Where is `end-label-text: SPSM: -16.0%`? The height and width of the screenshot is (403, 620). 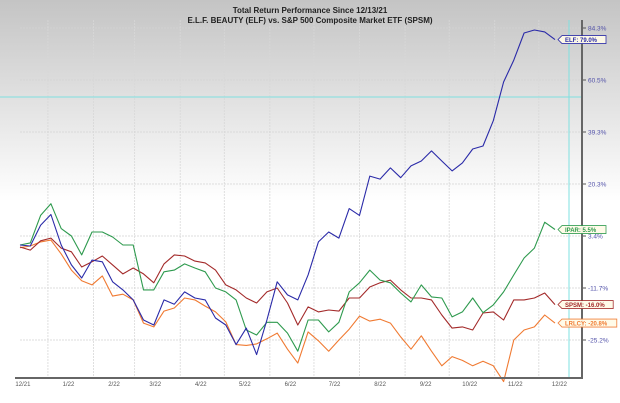 end-label-text: SPSM: -16.0% is located at coordinates (585, 306).